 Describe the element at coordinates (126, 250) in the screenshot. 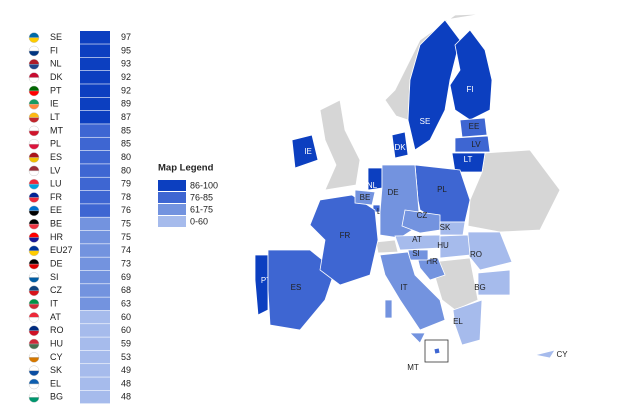

I see `value-label: 74` at that location.